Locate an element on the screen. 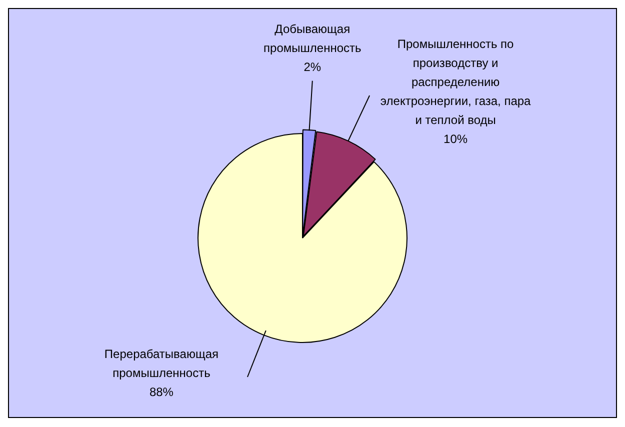 The height and width of the screenshot is (427, 625). data-label: 2% is located at coordinates (313, 67).